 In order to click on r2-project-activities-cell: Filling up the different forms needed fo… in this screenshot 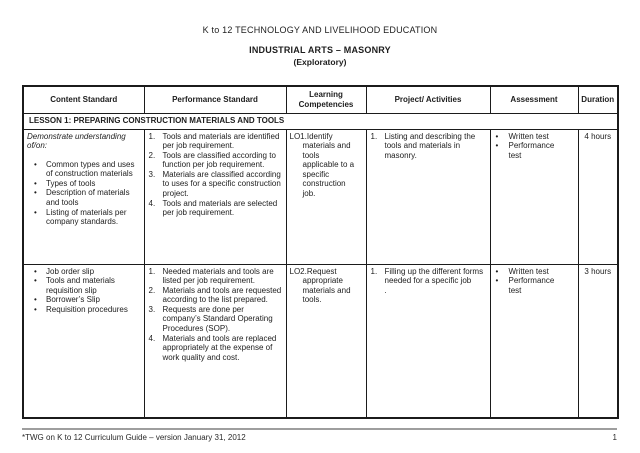, I will do `click(428, 341)`.